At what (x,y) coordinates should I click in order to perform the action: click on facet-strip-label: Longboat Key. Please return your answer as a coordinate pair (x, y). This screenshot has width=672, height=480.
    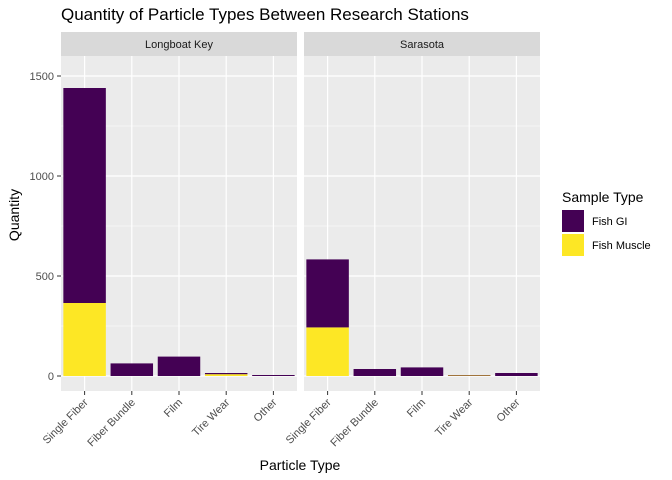
    Looking at the image, I should click on (179, 45).